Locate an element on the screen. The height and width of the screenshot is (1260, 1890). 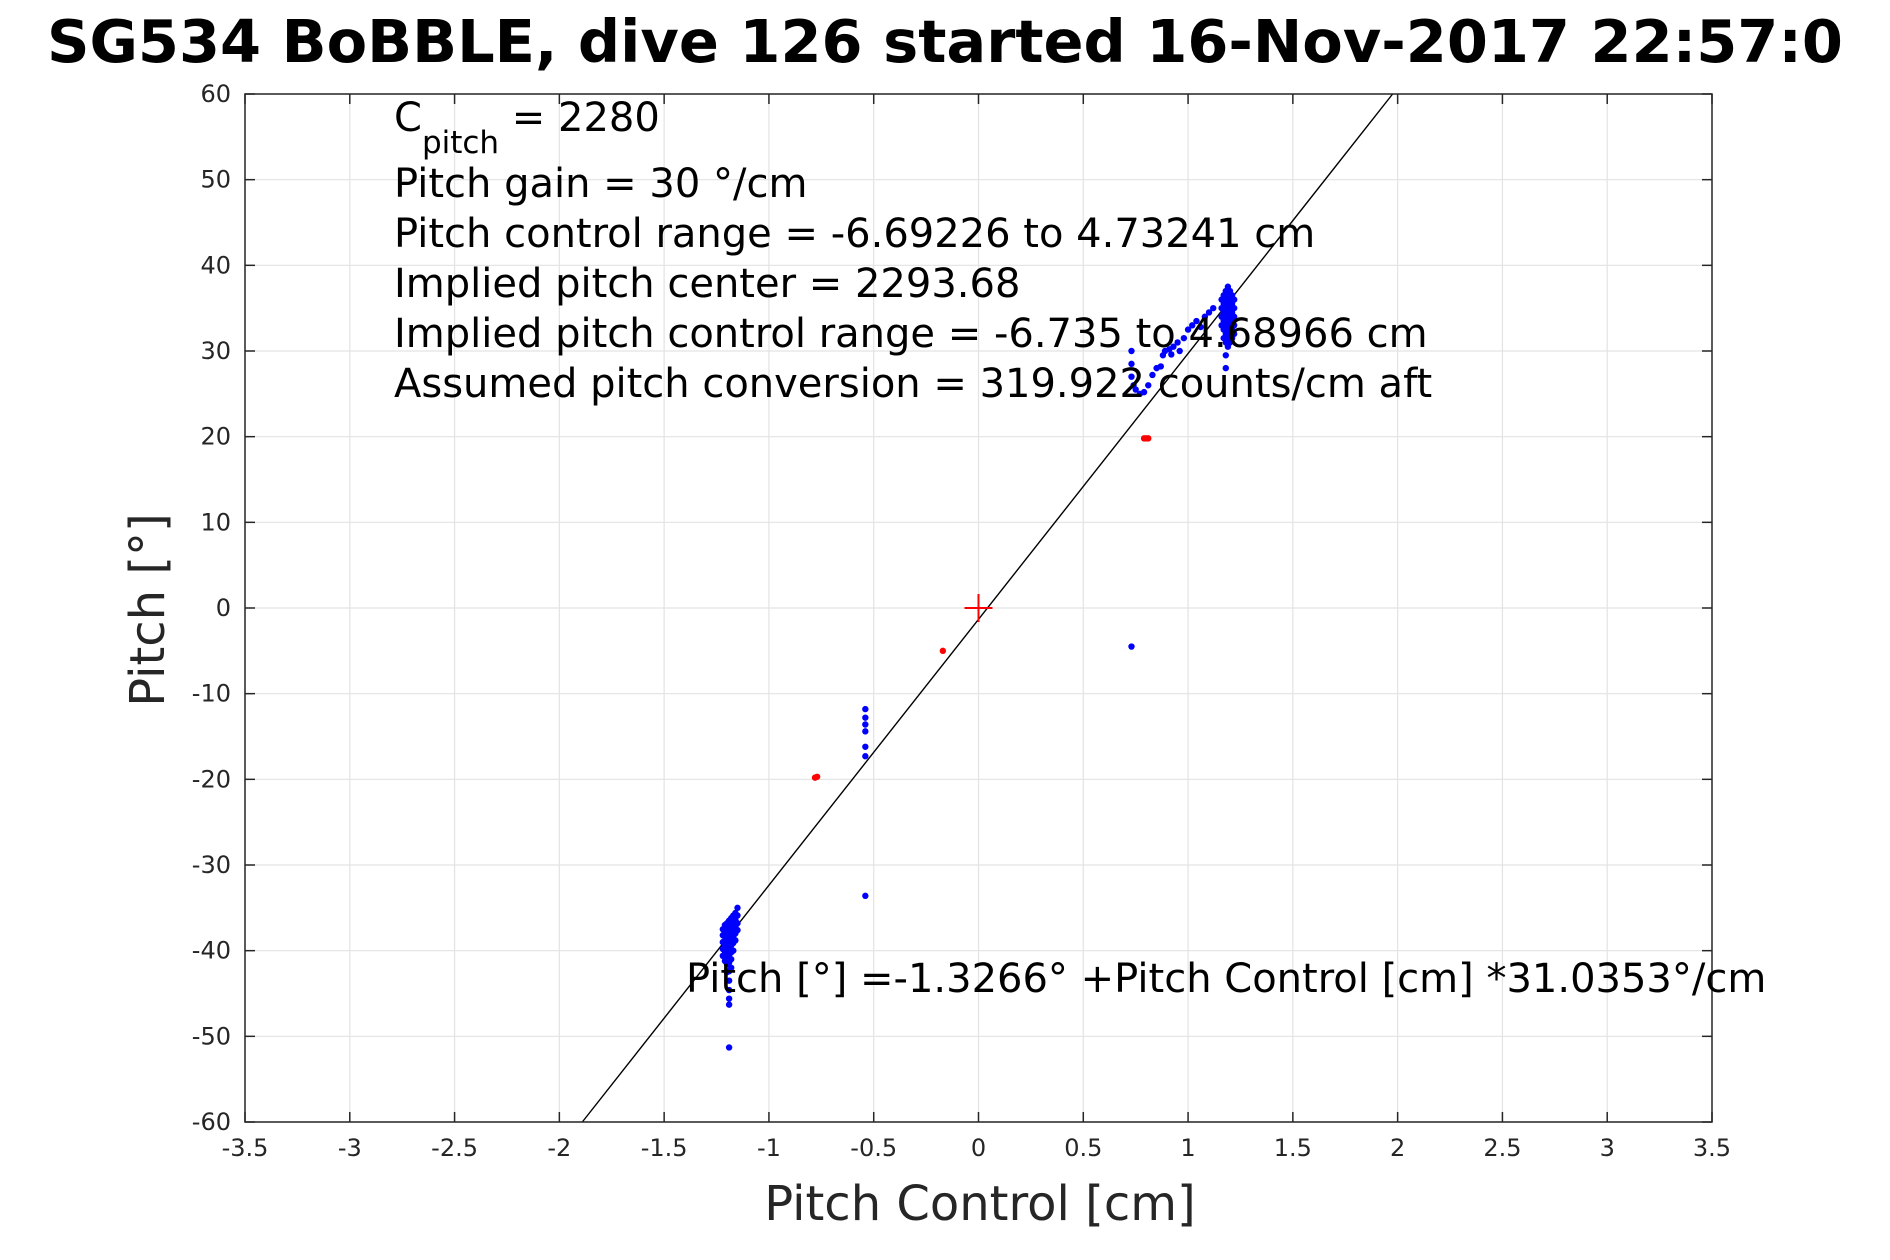
x-tick-label: -2.5 is located at coordinates (454, 1148).